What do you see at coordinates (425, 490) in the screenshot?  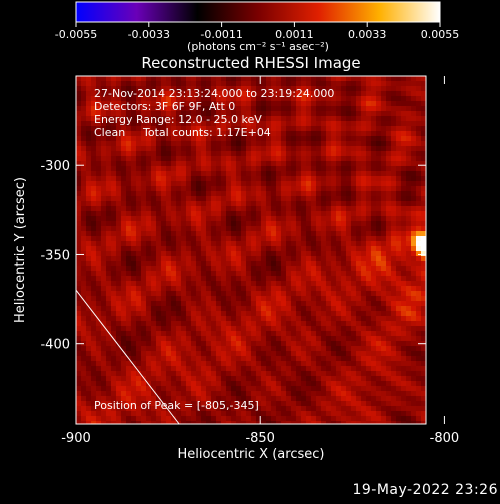 I see `footer-timestamp: 19-May-2022 23:26` at bounding box center [425, 490].